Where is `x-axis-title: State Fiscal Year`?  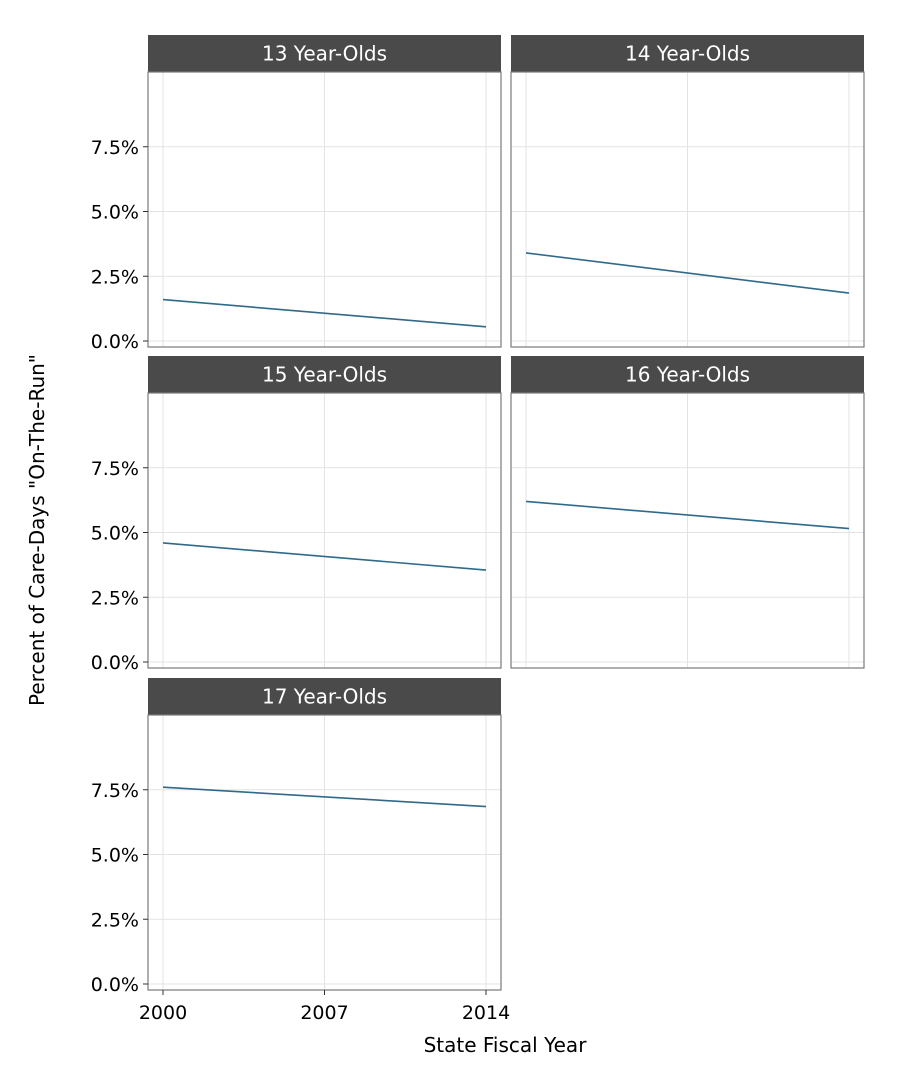 x-axis-title: State Fiscal Year is located at coordinates (506, 1045).